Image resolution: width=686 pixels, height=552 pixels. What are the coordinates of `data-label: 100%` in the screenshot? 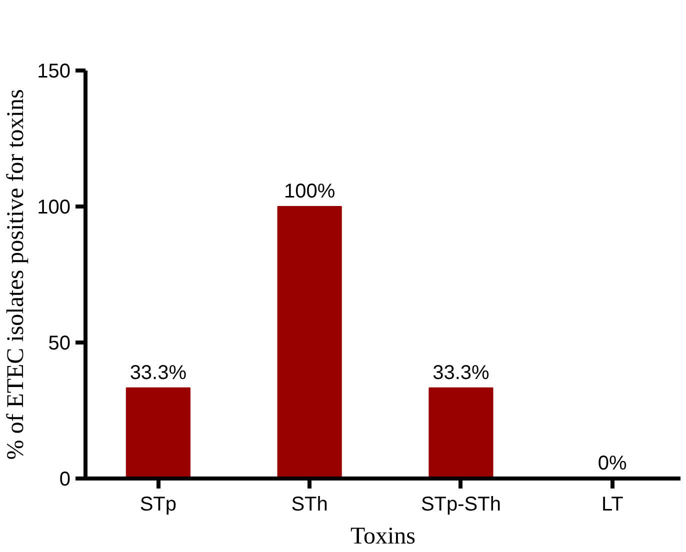 It's located at (310, 191).